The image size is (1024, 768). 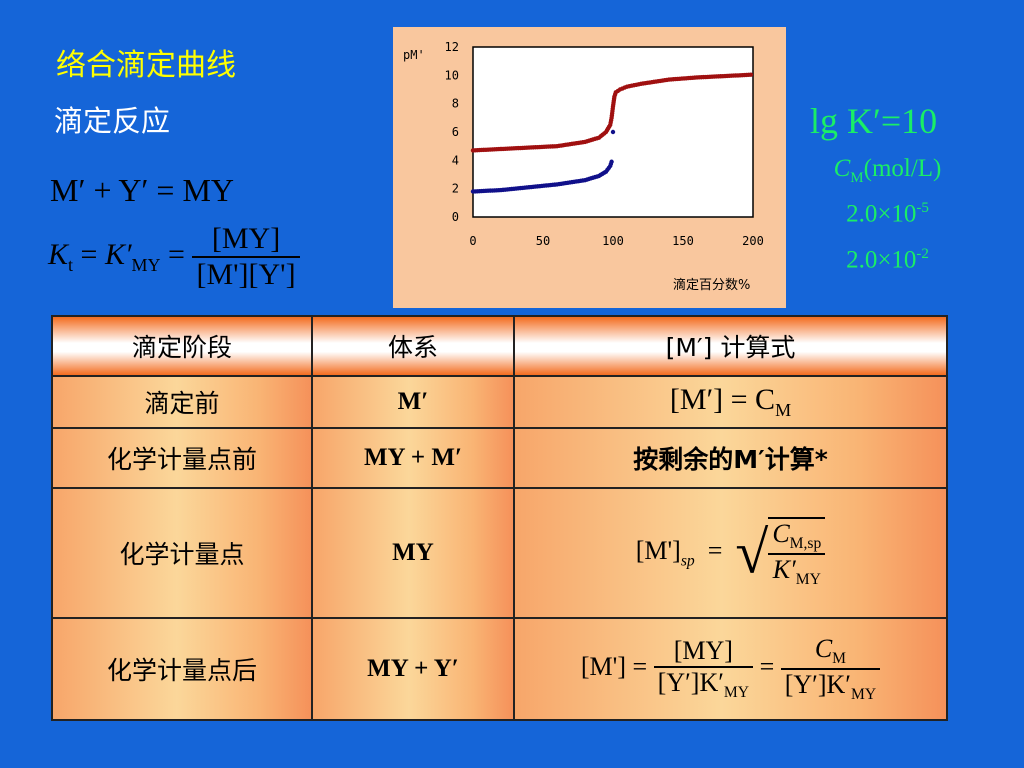 I want to click on y-tick-label: 12, so click(x=452, y=47).